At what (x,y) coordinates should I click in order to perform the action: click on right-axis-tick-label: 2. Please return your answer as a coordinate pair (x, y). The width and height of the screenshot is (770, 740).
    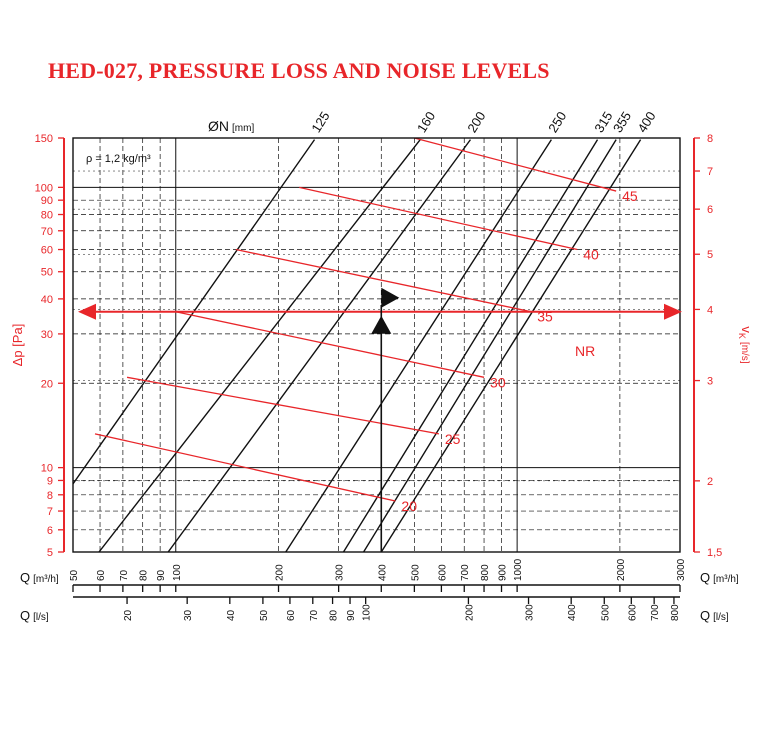
    Looking at the image, I should click on (710, 482).